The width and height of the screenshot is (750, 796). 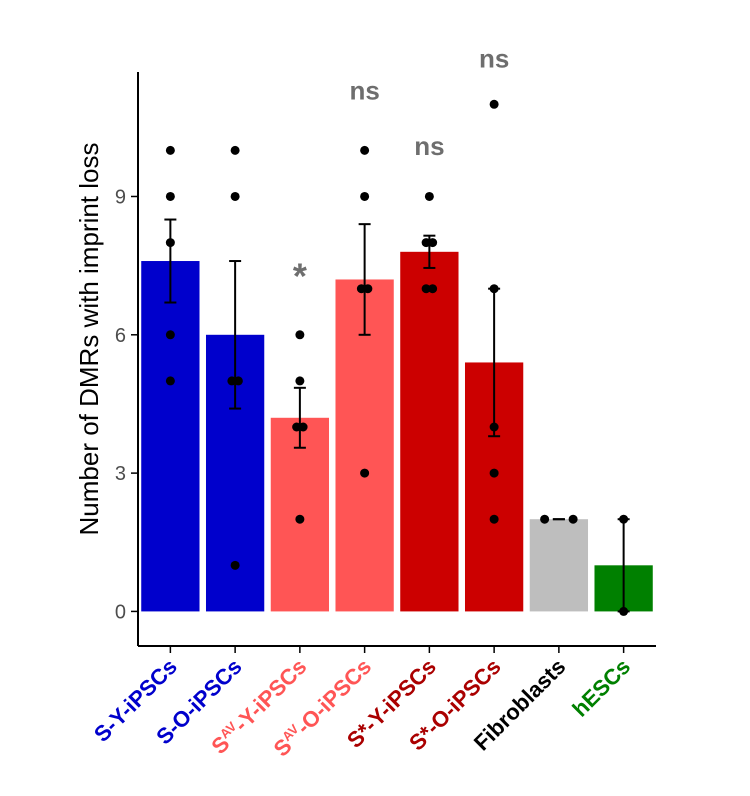 What do you see at coordinates (120, 336) in the screenshot?
I see `y-tick-label: 6` at bounding box center [120, 336].